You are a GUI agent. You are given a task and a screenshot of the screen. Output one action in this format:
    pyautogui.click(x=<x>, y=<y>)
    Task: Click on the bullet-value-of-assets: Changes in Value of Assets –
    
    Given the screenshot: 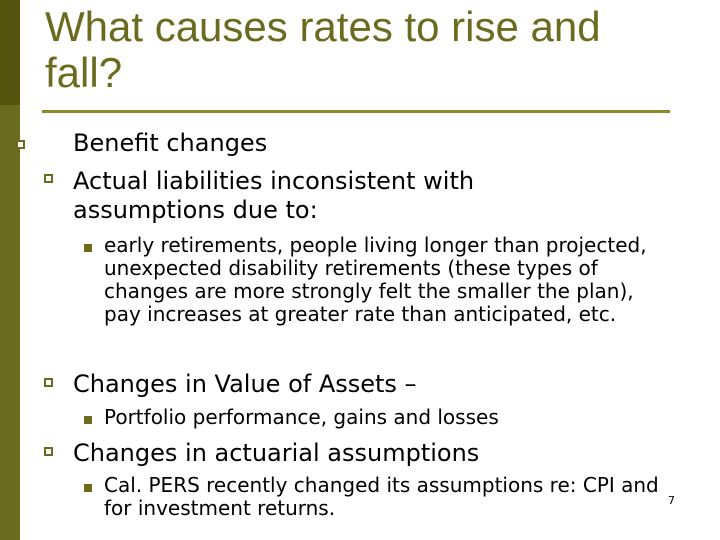 What is the action you would take?
    pyautogui.click(x=245, y=384)
    